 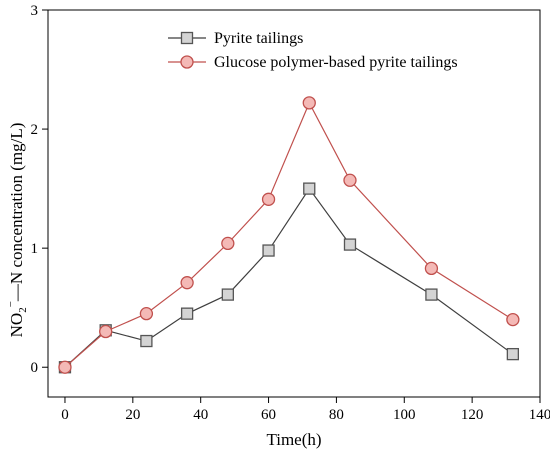 I want to click on y-axis-title: NO2−—N concentration (mg/L), so click(x=17, y=230).